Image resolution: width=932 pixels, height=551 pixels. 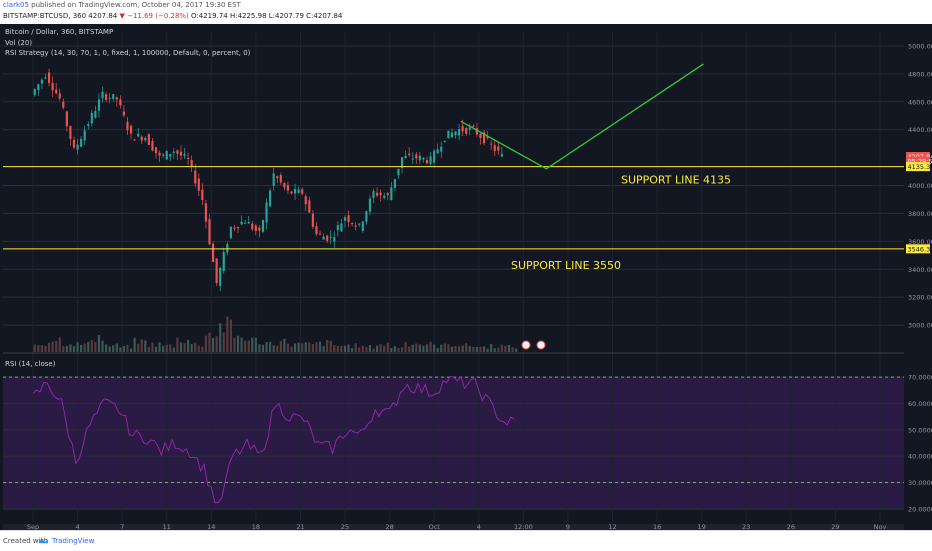 What do you see at coordinates (18, 43) in the screenshot?
I see `legend-volume: Vol (20)` at bounding box center [18, 43].